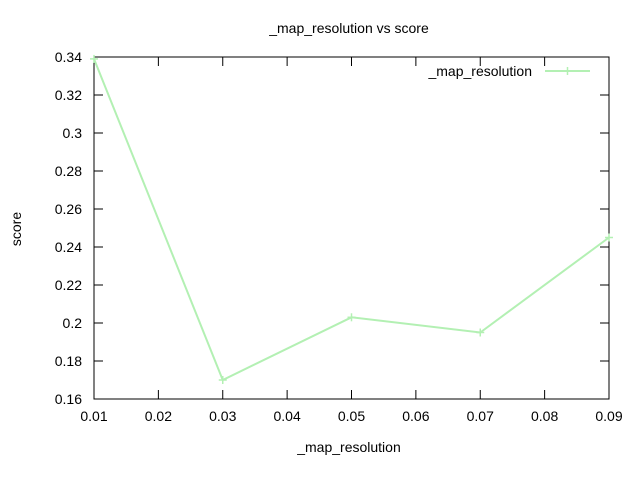 This screenshot has height=480, width=640. Describe the element at coordinates (480, 416) in the screenshot. I see `x-tick-label: 0.07` at that location.